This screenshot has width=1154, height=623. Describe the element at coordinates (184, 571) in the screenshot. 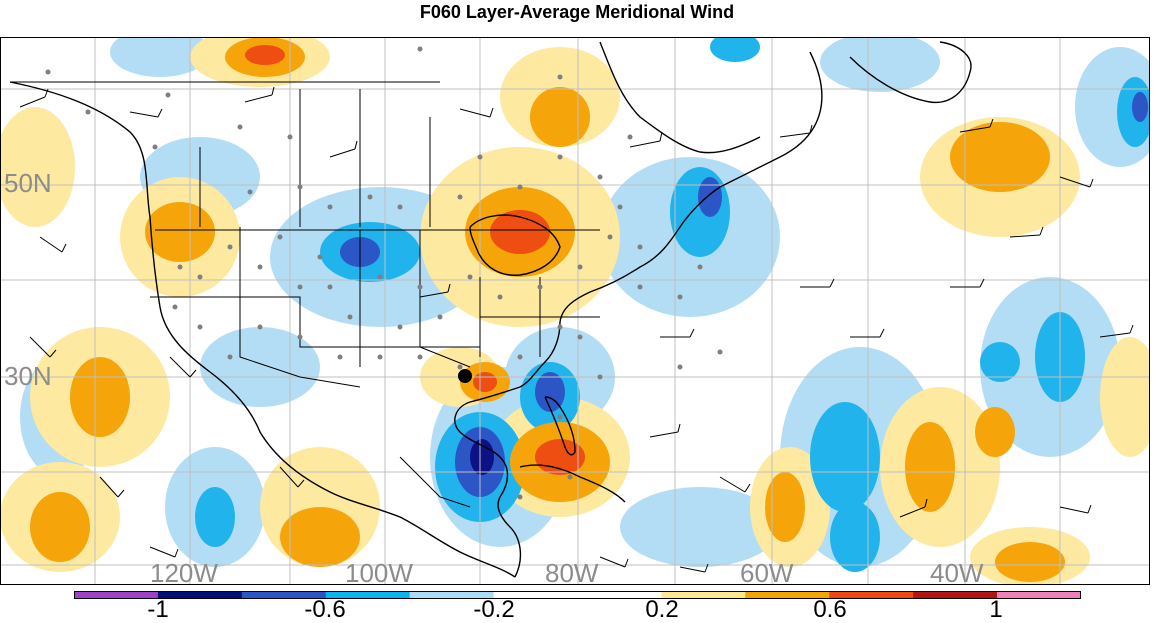

I see `lon-label-120w: 120W` at that location.